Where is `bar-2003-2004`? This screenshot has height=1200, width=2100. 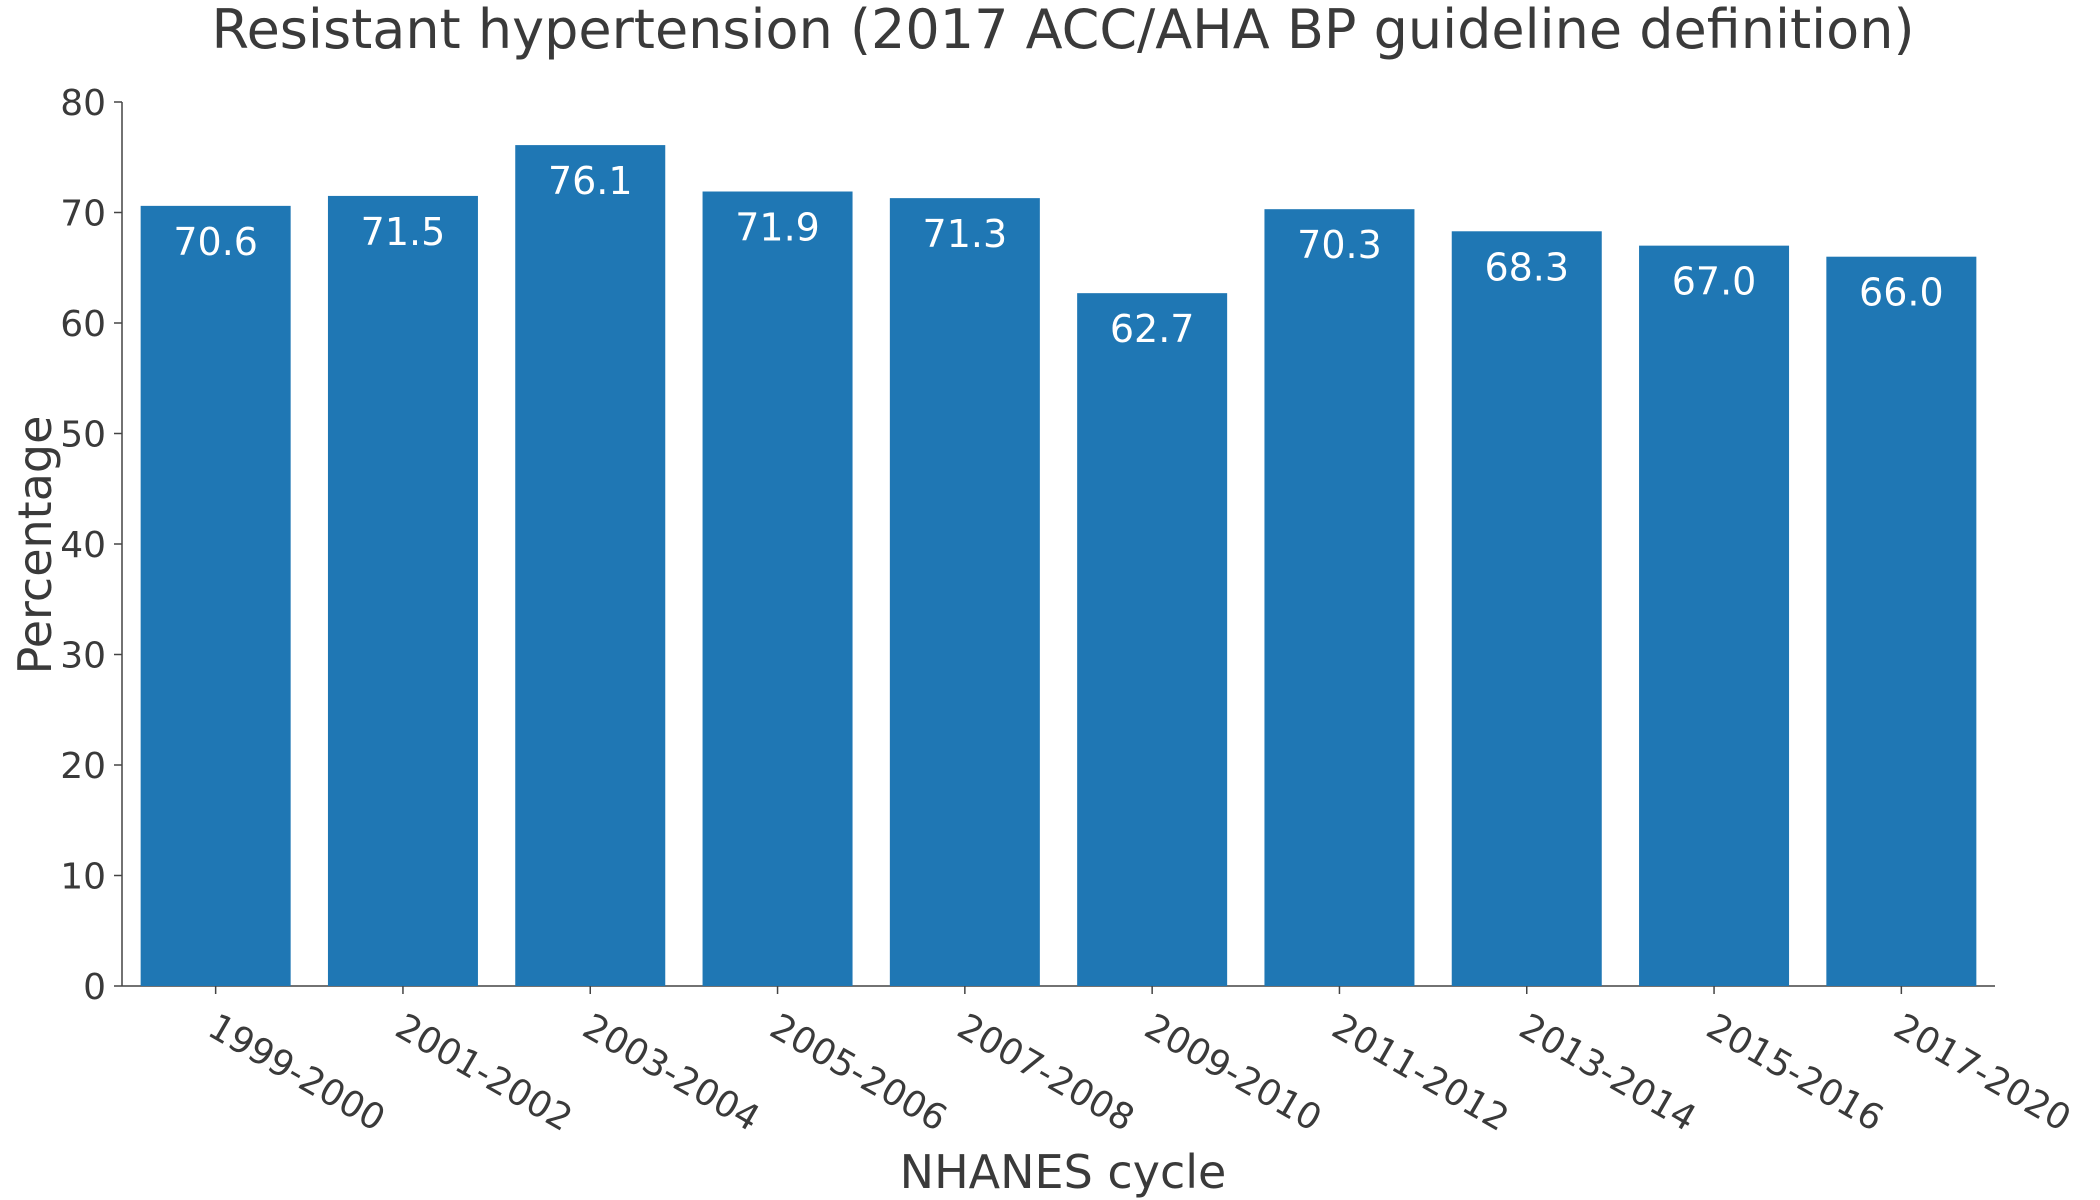
bar-2003-2004 is located at coordinates (590, 566).